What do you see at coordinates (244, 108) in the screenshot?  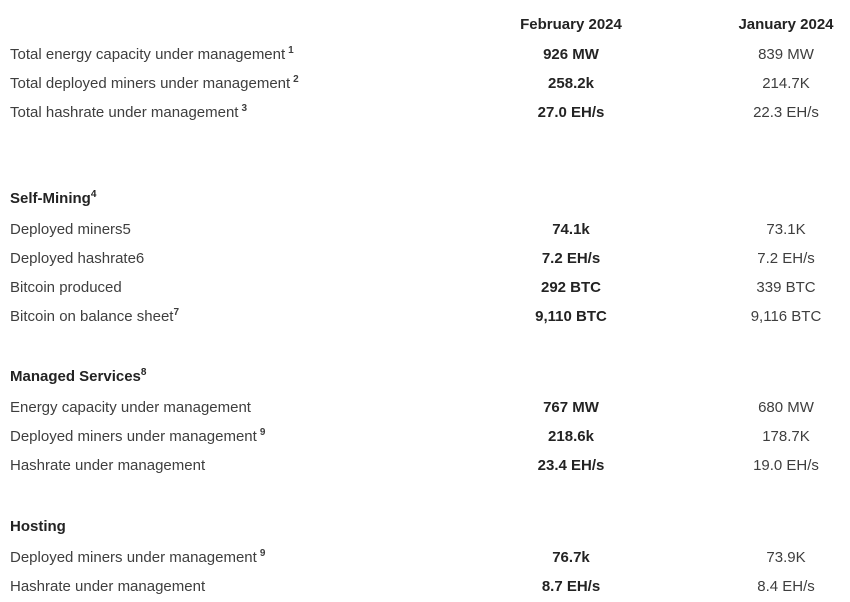 I see `footnote-marker: 3` at bounding box center [244, 108].